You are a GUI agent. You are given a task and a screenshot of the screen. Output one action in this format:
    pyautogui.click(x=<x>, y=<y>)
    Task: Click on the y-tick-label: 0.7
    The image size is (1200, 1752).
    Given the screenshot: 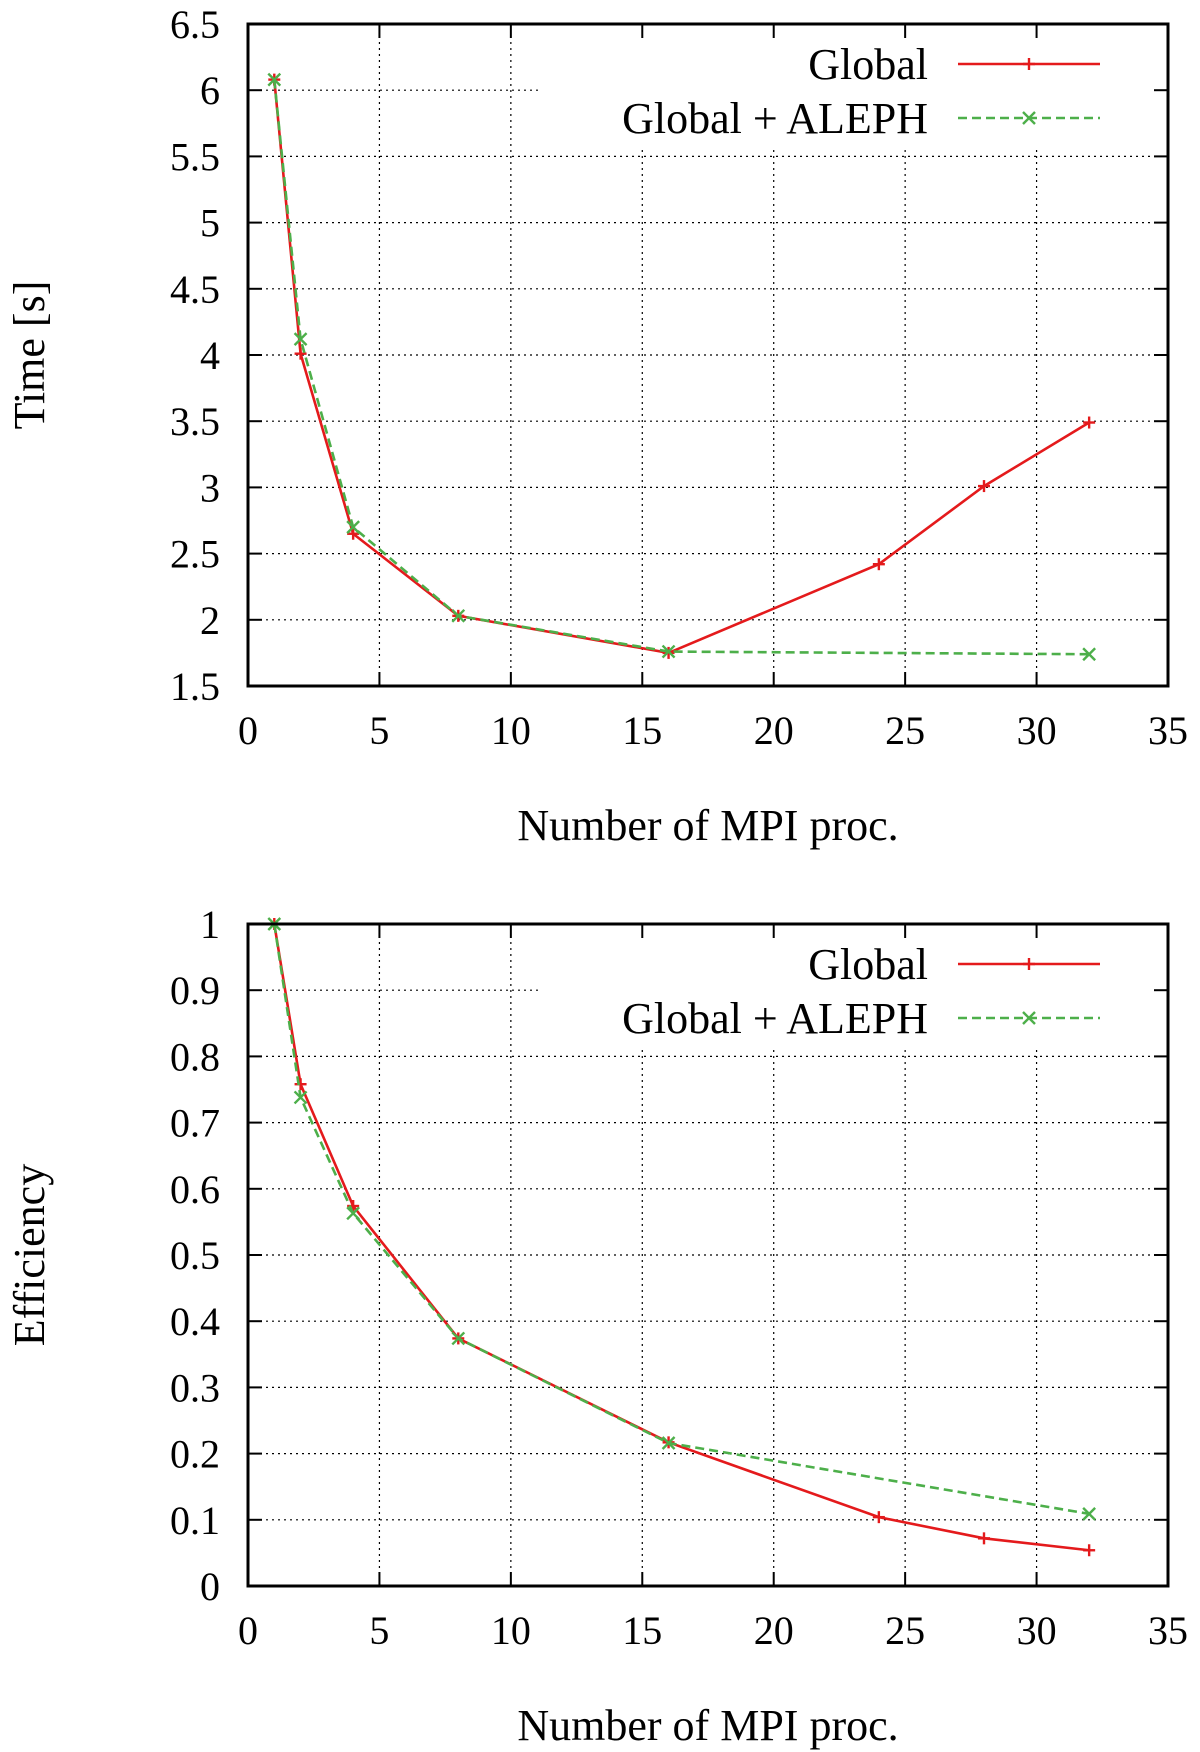 What is the action you would take?
    pyautogui.click(x=195, y=1123)
    